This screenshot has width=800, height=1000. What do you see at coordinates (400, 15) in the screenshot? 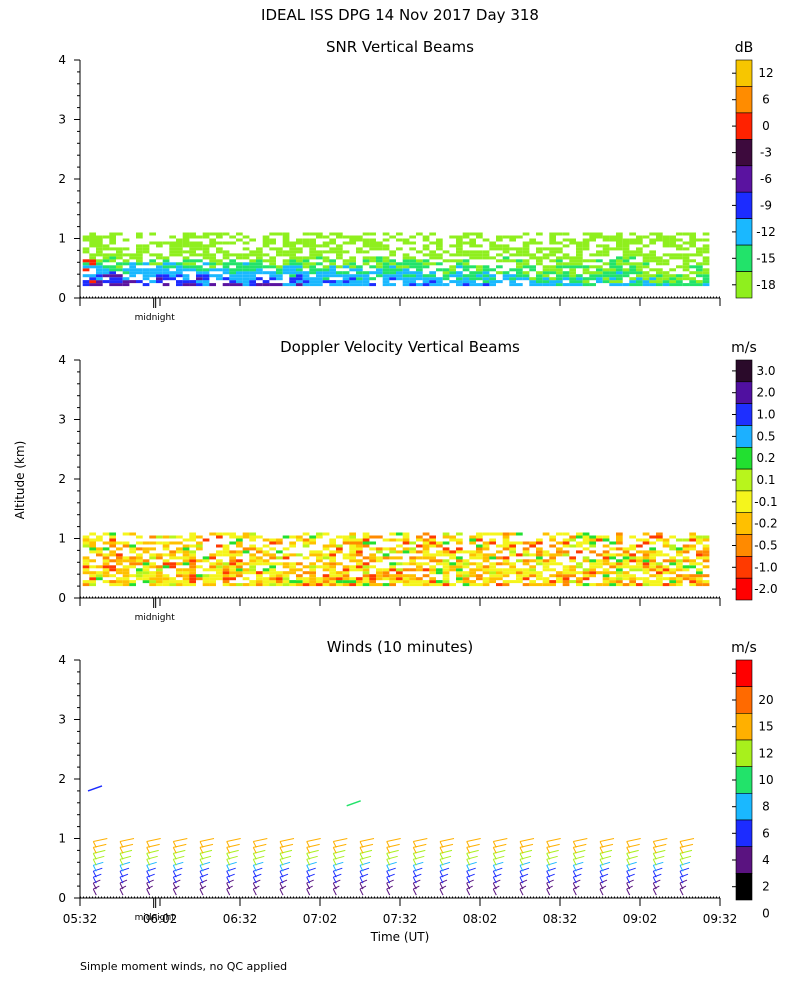
I see `figure-title: IDEAL ISS DPG 14 Nov 2017 Day 318` at bounding box center [400, 15].